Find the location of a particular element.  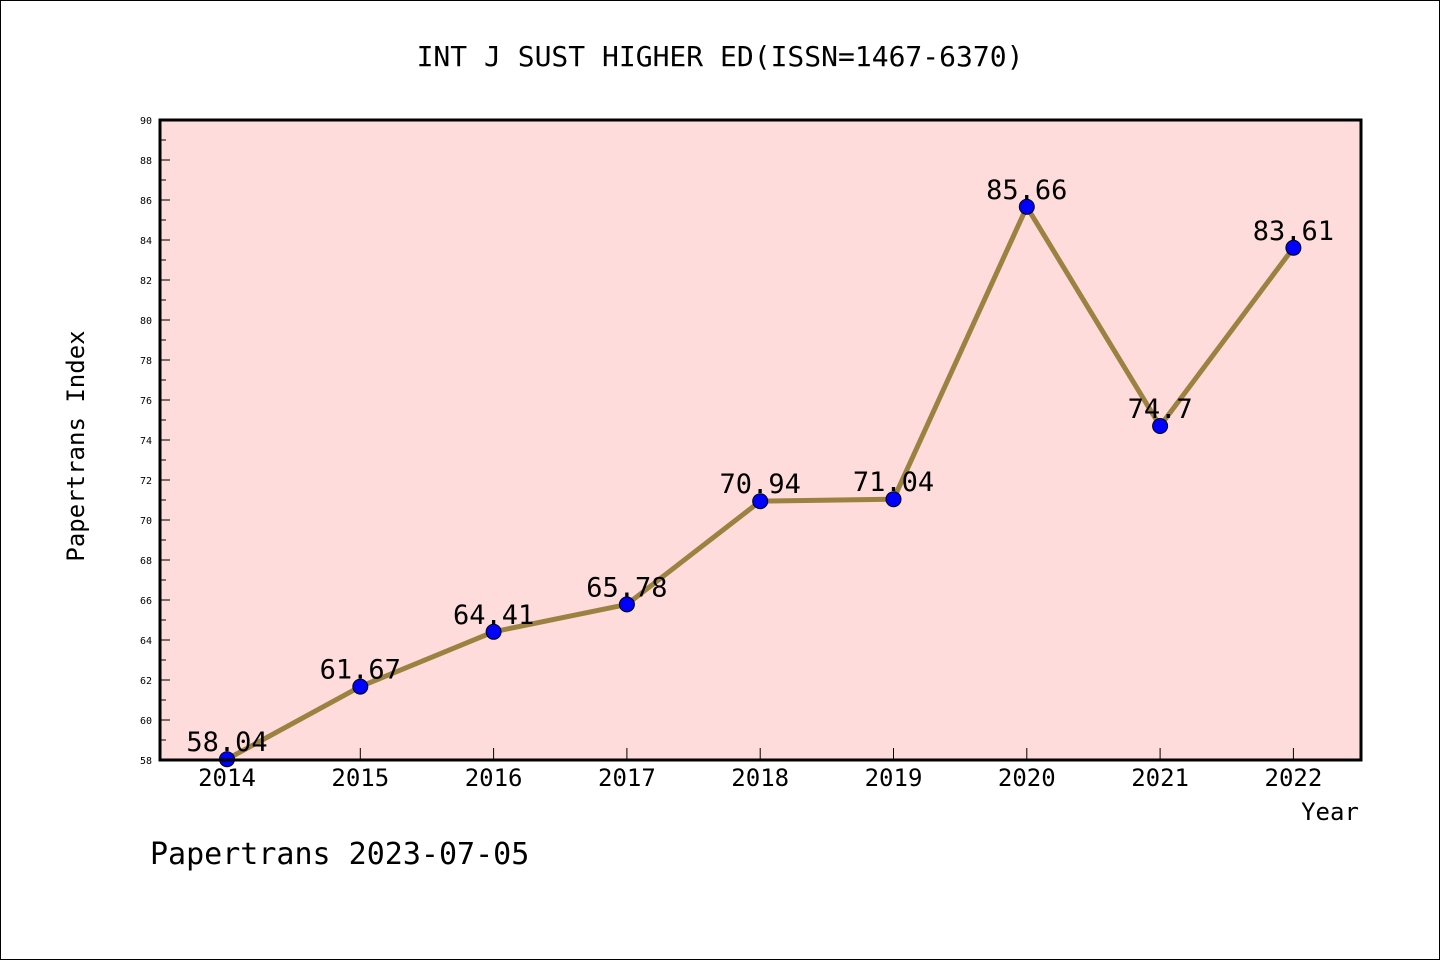

y-tick-label: 68 is located at coordinates (146, 561).